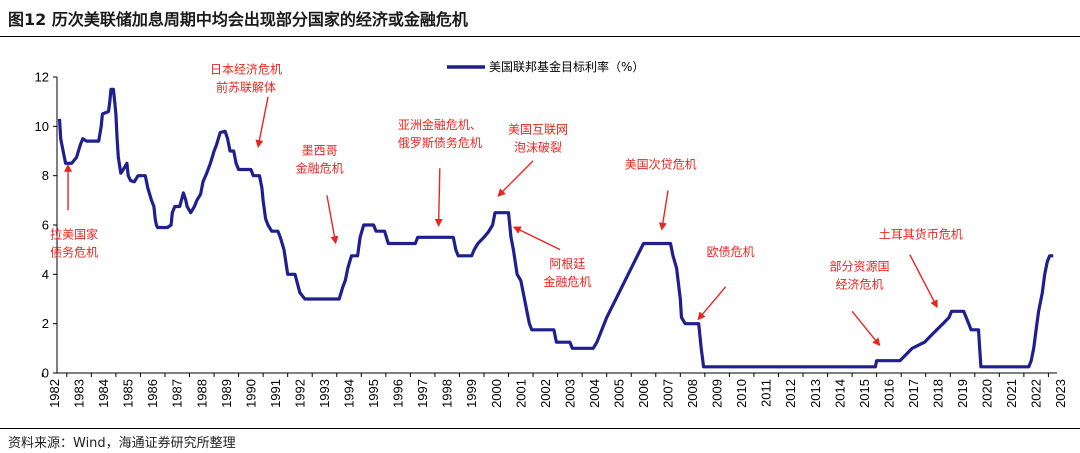 The width and height of the screenshot is (1080, 453). I want to click on x-tick-label: 2001, so click(520, 393).